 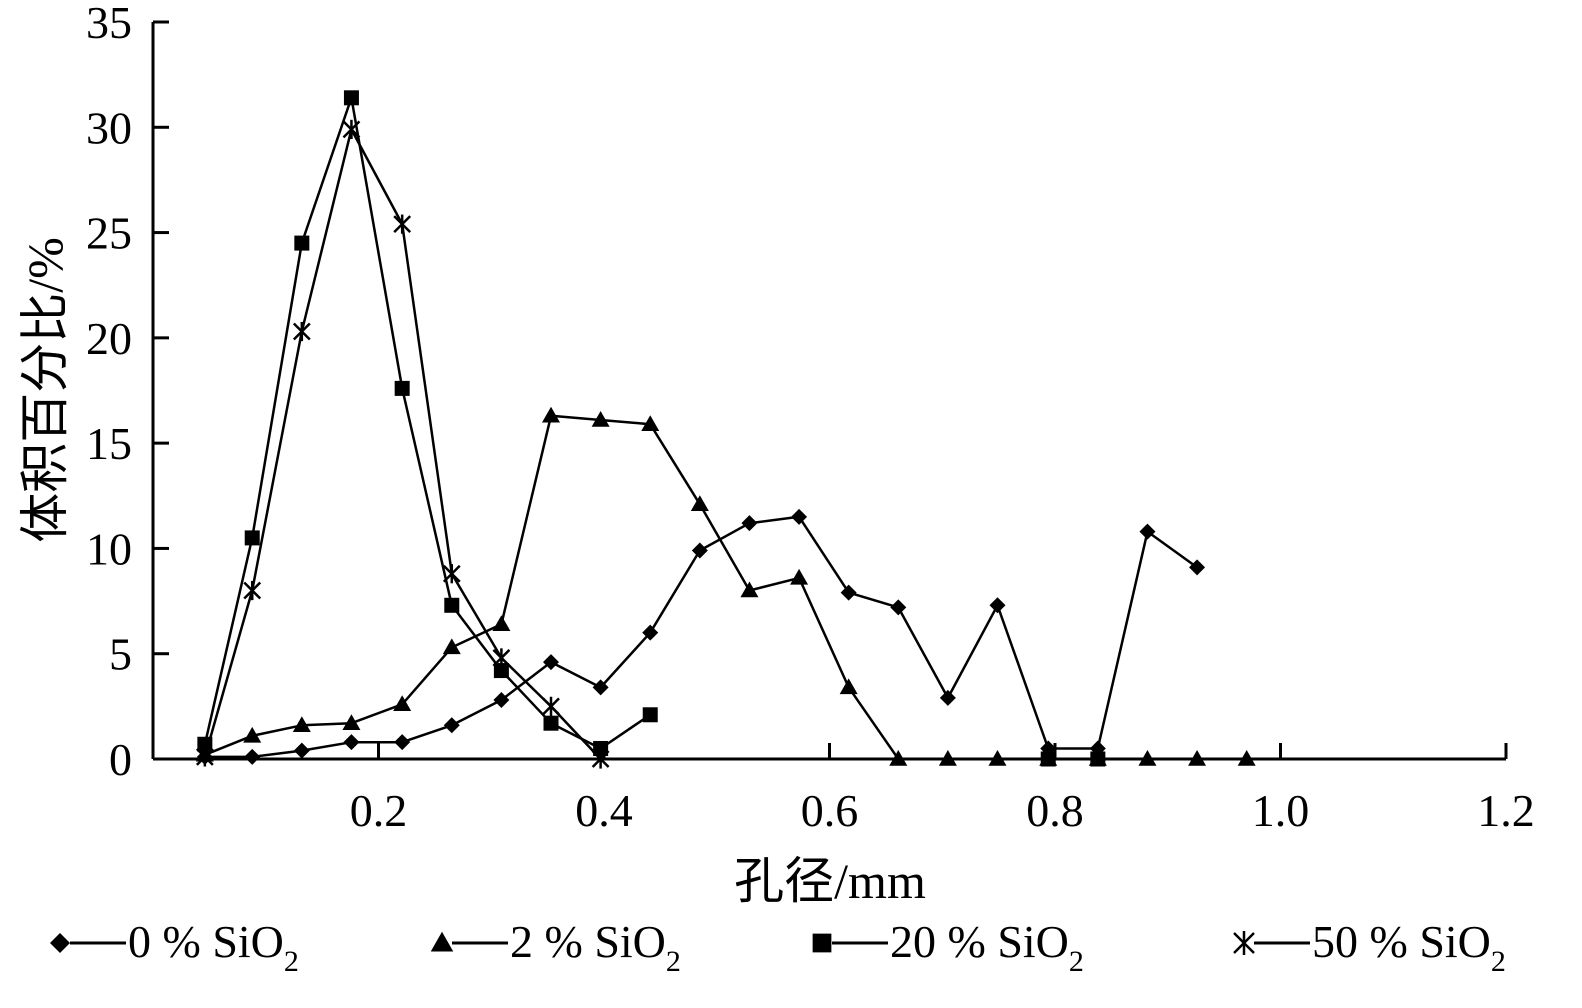 What do you see at coordinates (109, 338) in the screenshot?
I see `y-tick-label: 20` at bounding box center [109, 338].